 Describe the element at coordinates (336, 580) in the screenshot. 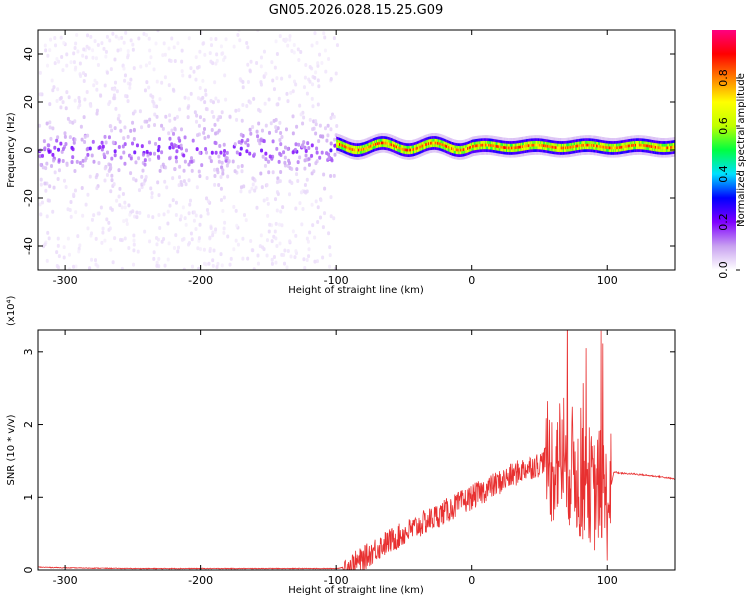

I see `x-tick-label: -100` at that location.